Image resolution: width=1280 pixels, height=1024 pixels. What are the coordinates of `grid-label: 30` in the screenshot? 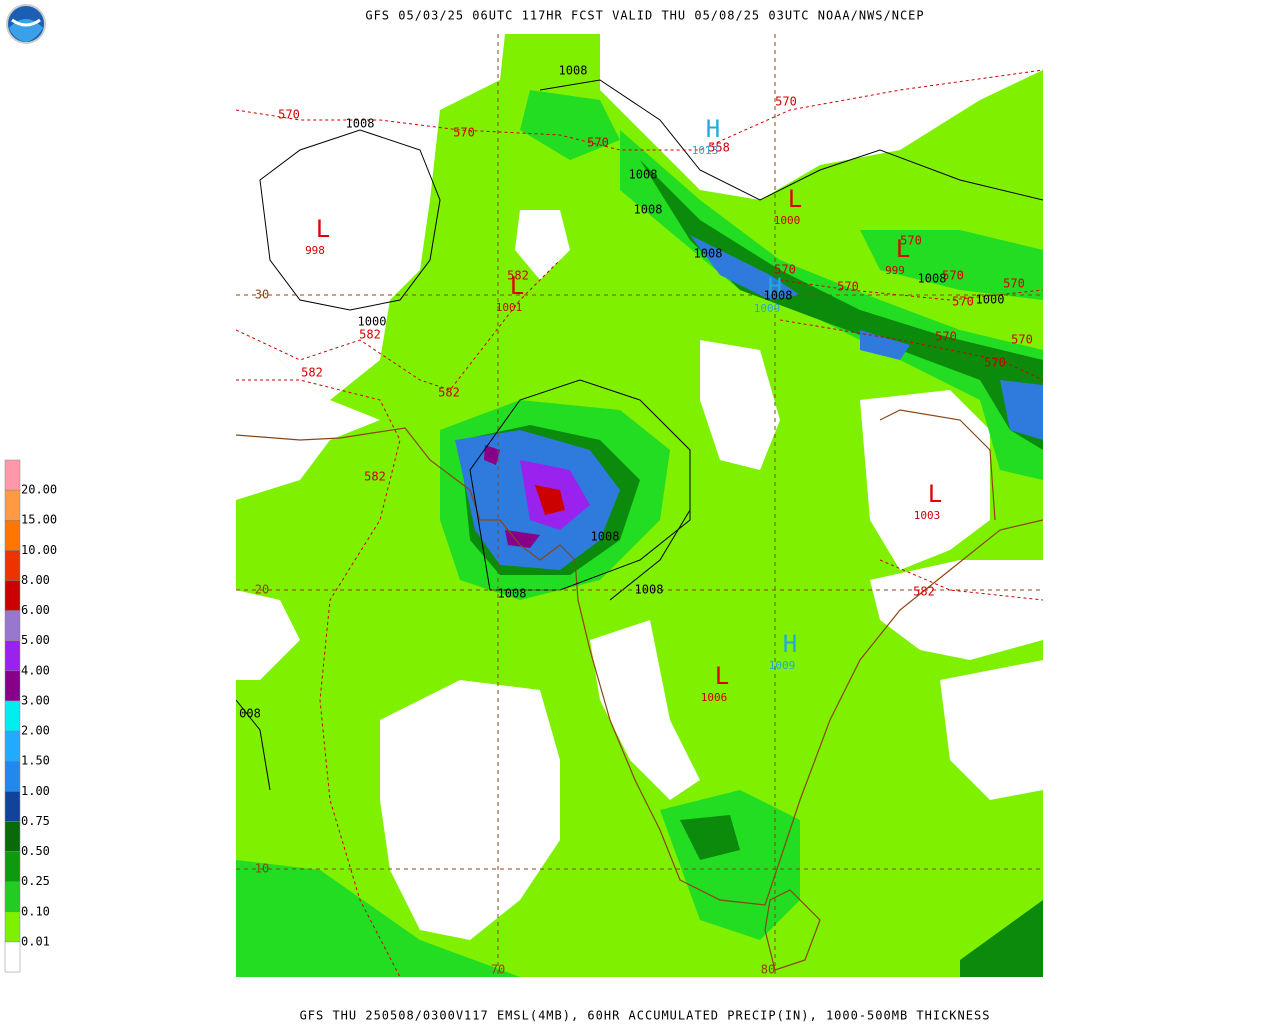 It's located at (262, 295).